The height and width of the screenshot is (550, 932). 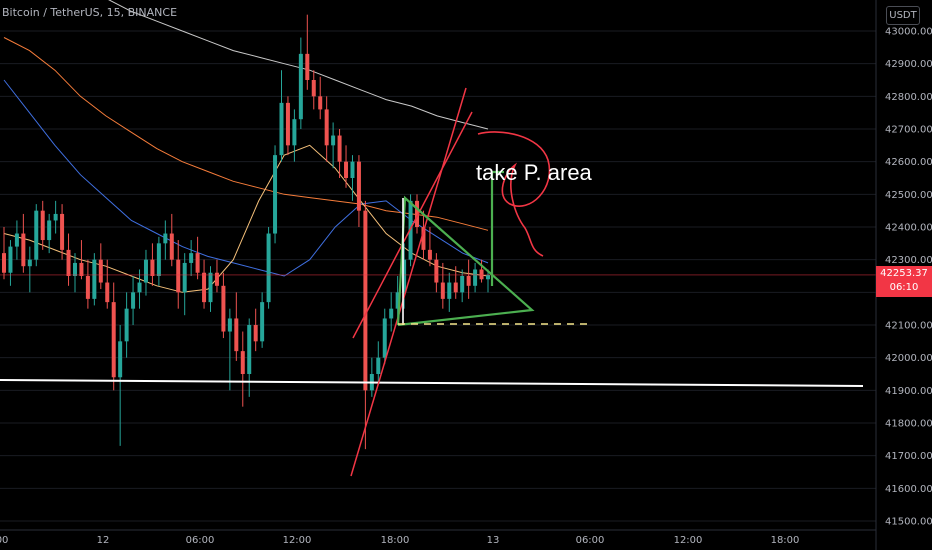 What do you see at coordinates (903, 15) in the screenshot?
I see `currency-button: USDT` at bounding box center [903, 15].